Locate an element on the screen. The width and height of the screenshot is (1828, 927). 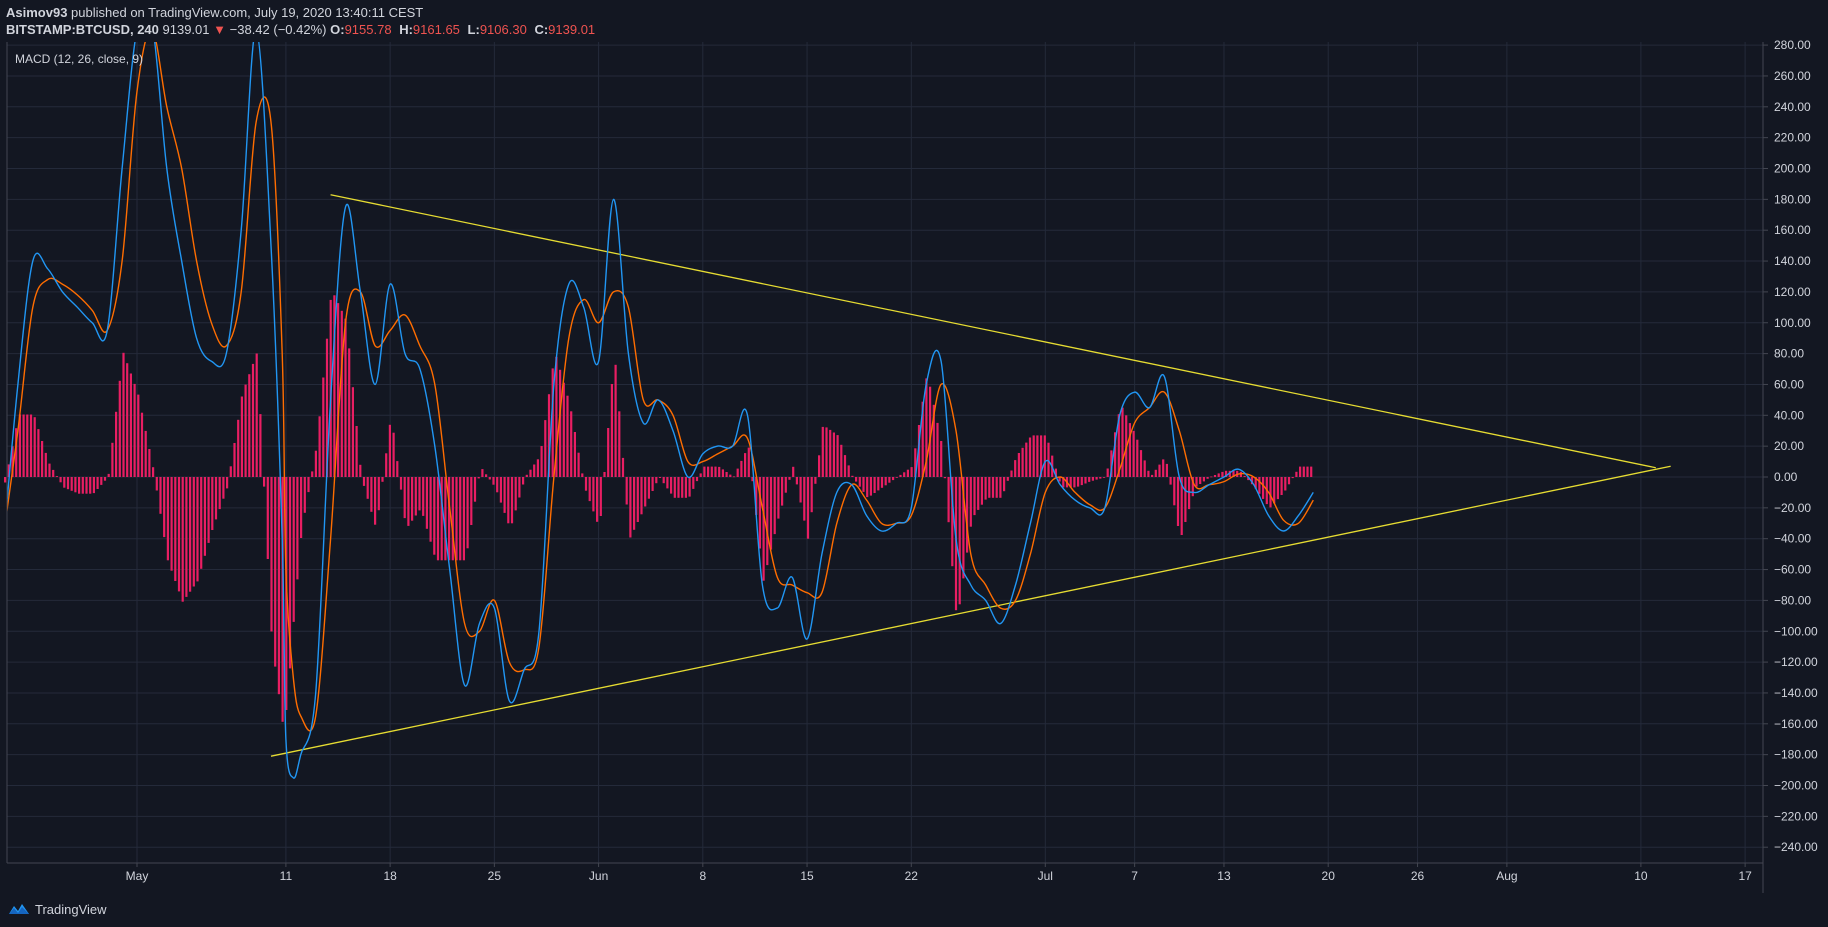
y-tick-label: 180.00 is located at coordinates (1792, 199).